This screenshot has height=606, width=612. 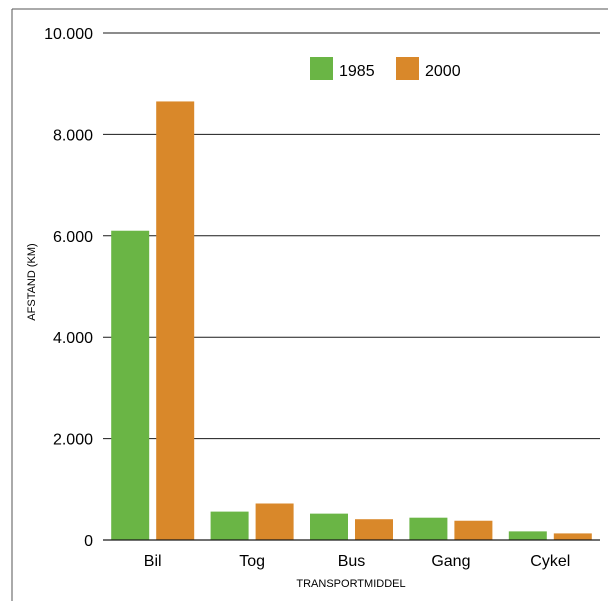 What do you see at coordinates (357, 71) in the screenshot?
I see `legend-label: 1985` at bounding box center [357, 71].